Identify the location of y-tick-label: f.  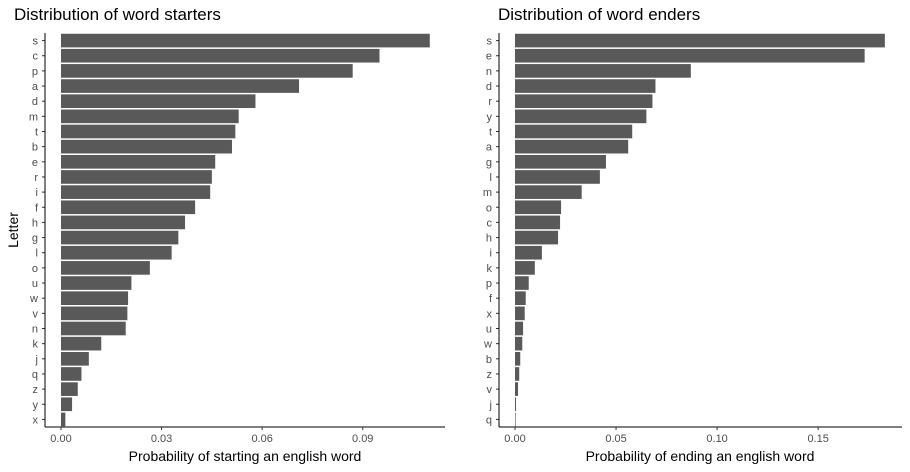
(491, 299).